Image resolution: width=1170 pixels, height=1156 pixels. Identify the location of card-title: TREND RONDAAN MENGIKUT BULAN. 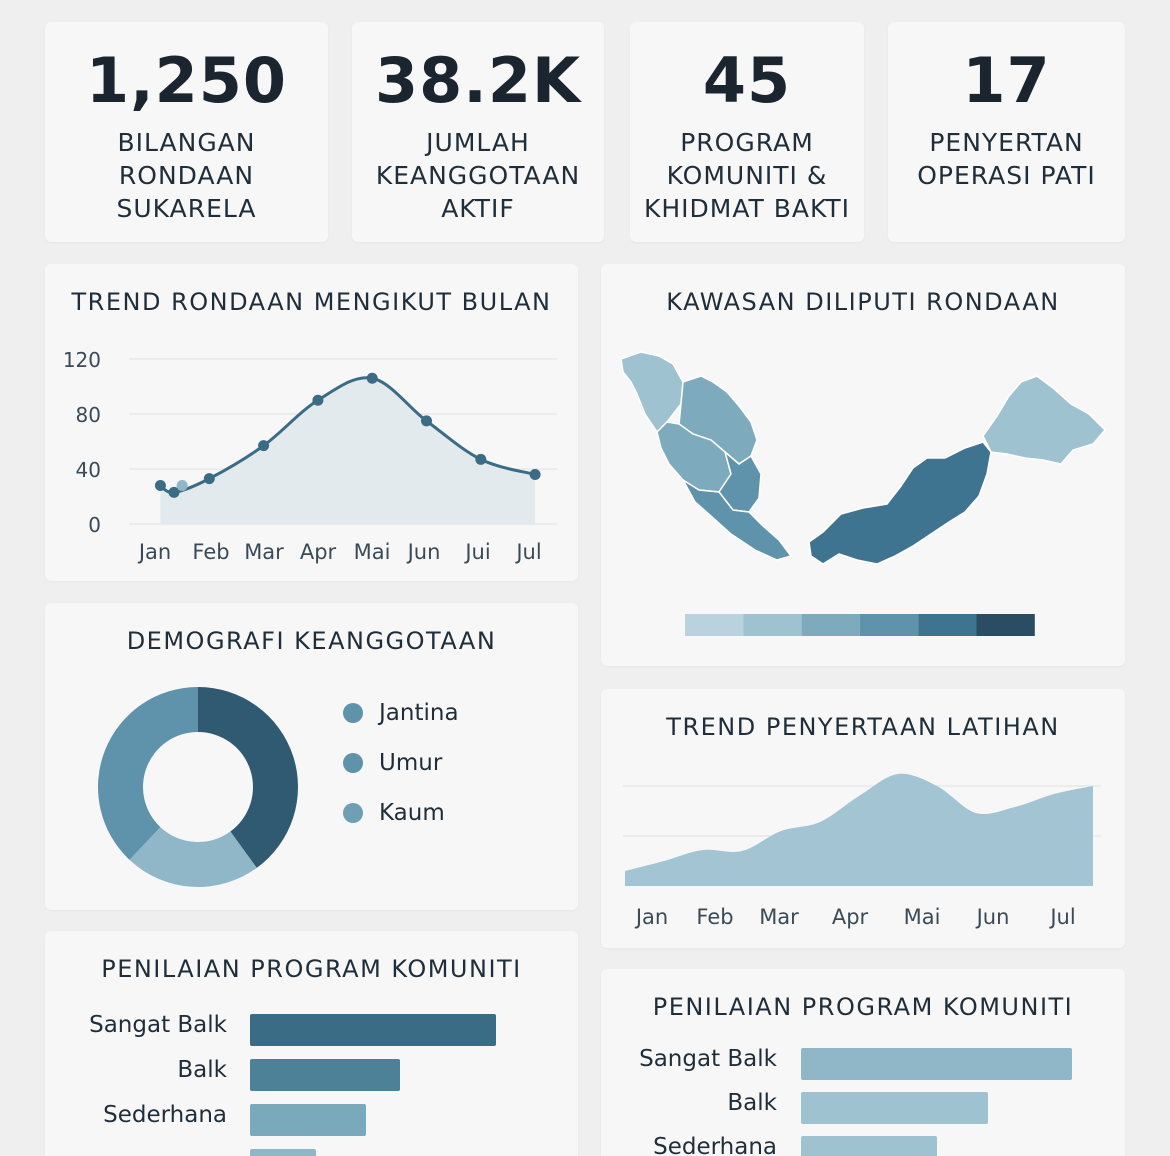
(311, 302).